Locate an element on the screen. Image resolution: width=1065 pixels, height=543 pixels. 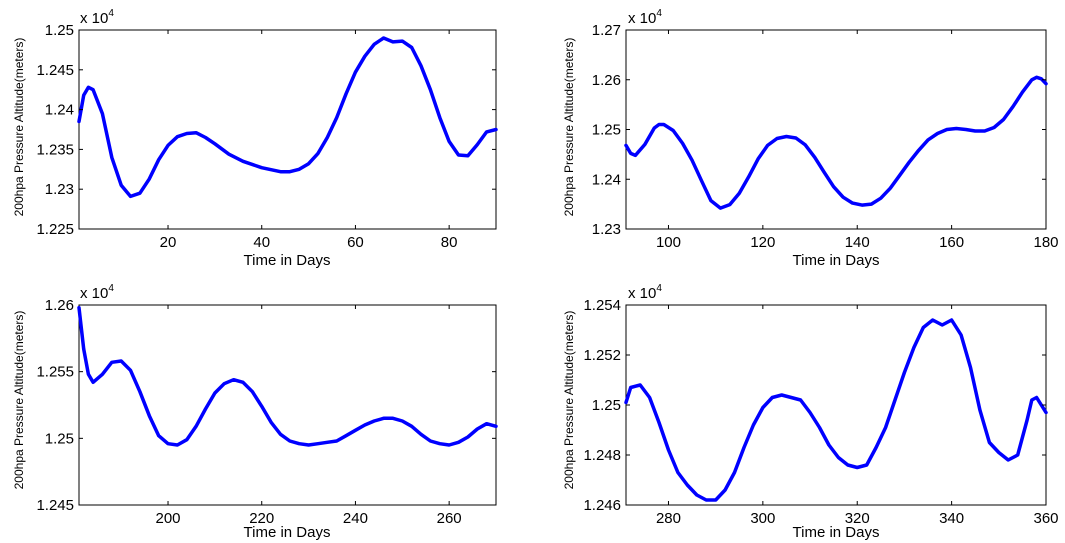
x-tick-label: 120 is located at coordinates (762, 242).